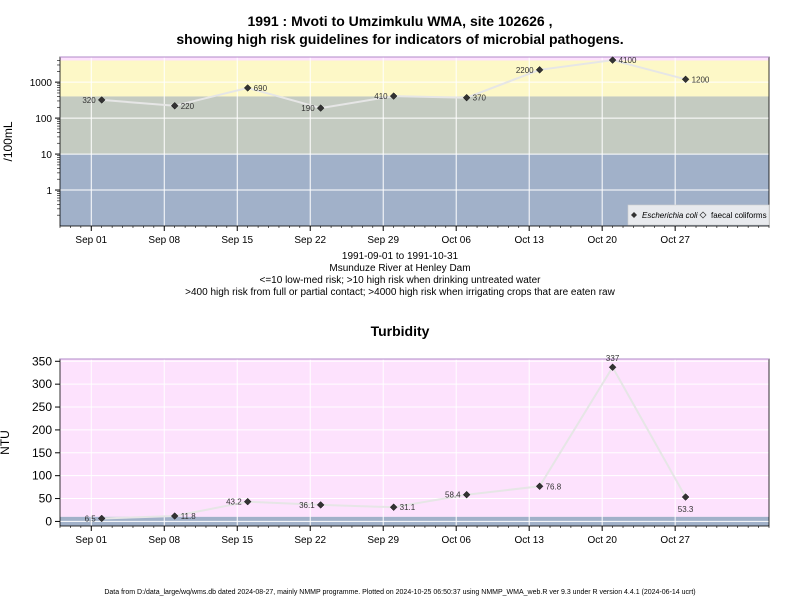  Describe the element at coordinates (6, 442) in the screenshot. I see `y-axis-label: NTU` at that location.